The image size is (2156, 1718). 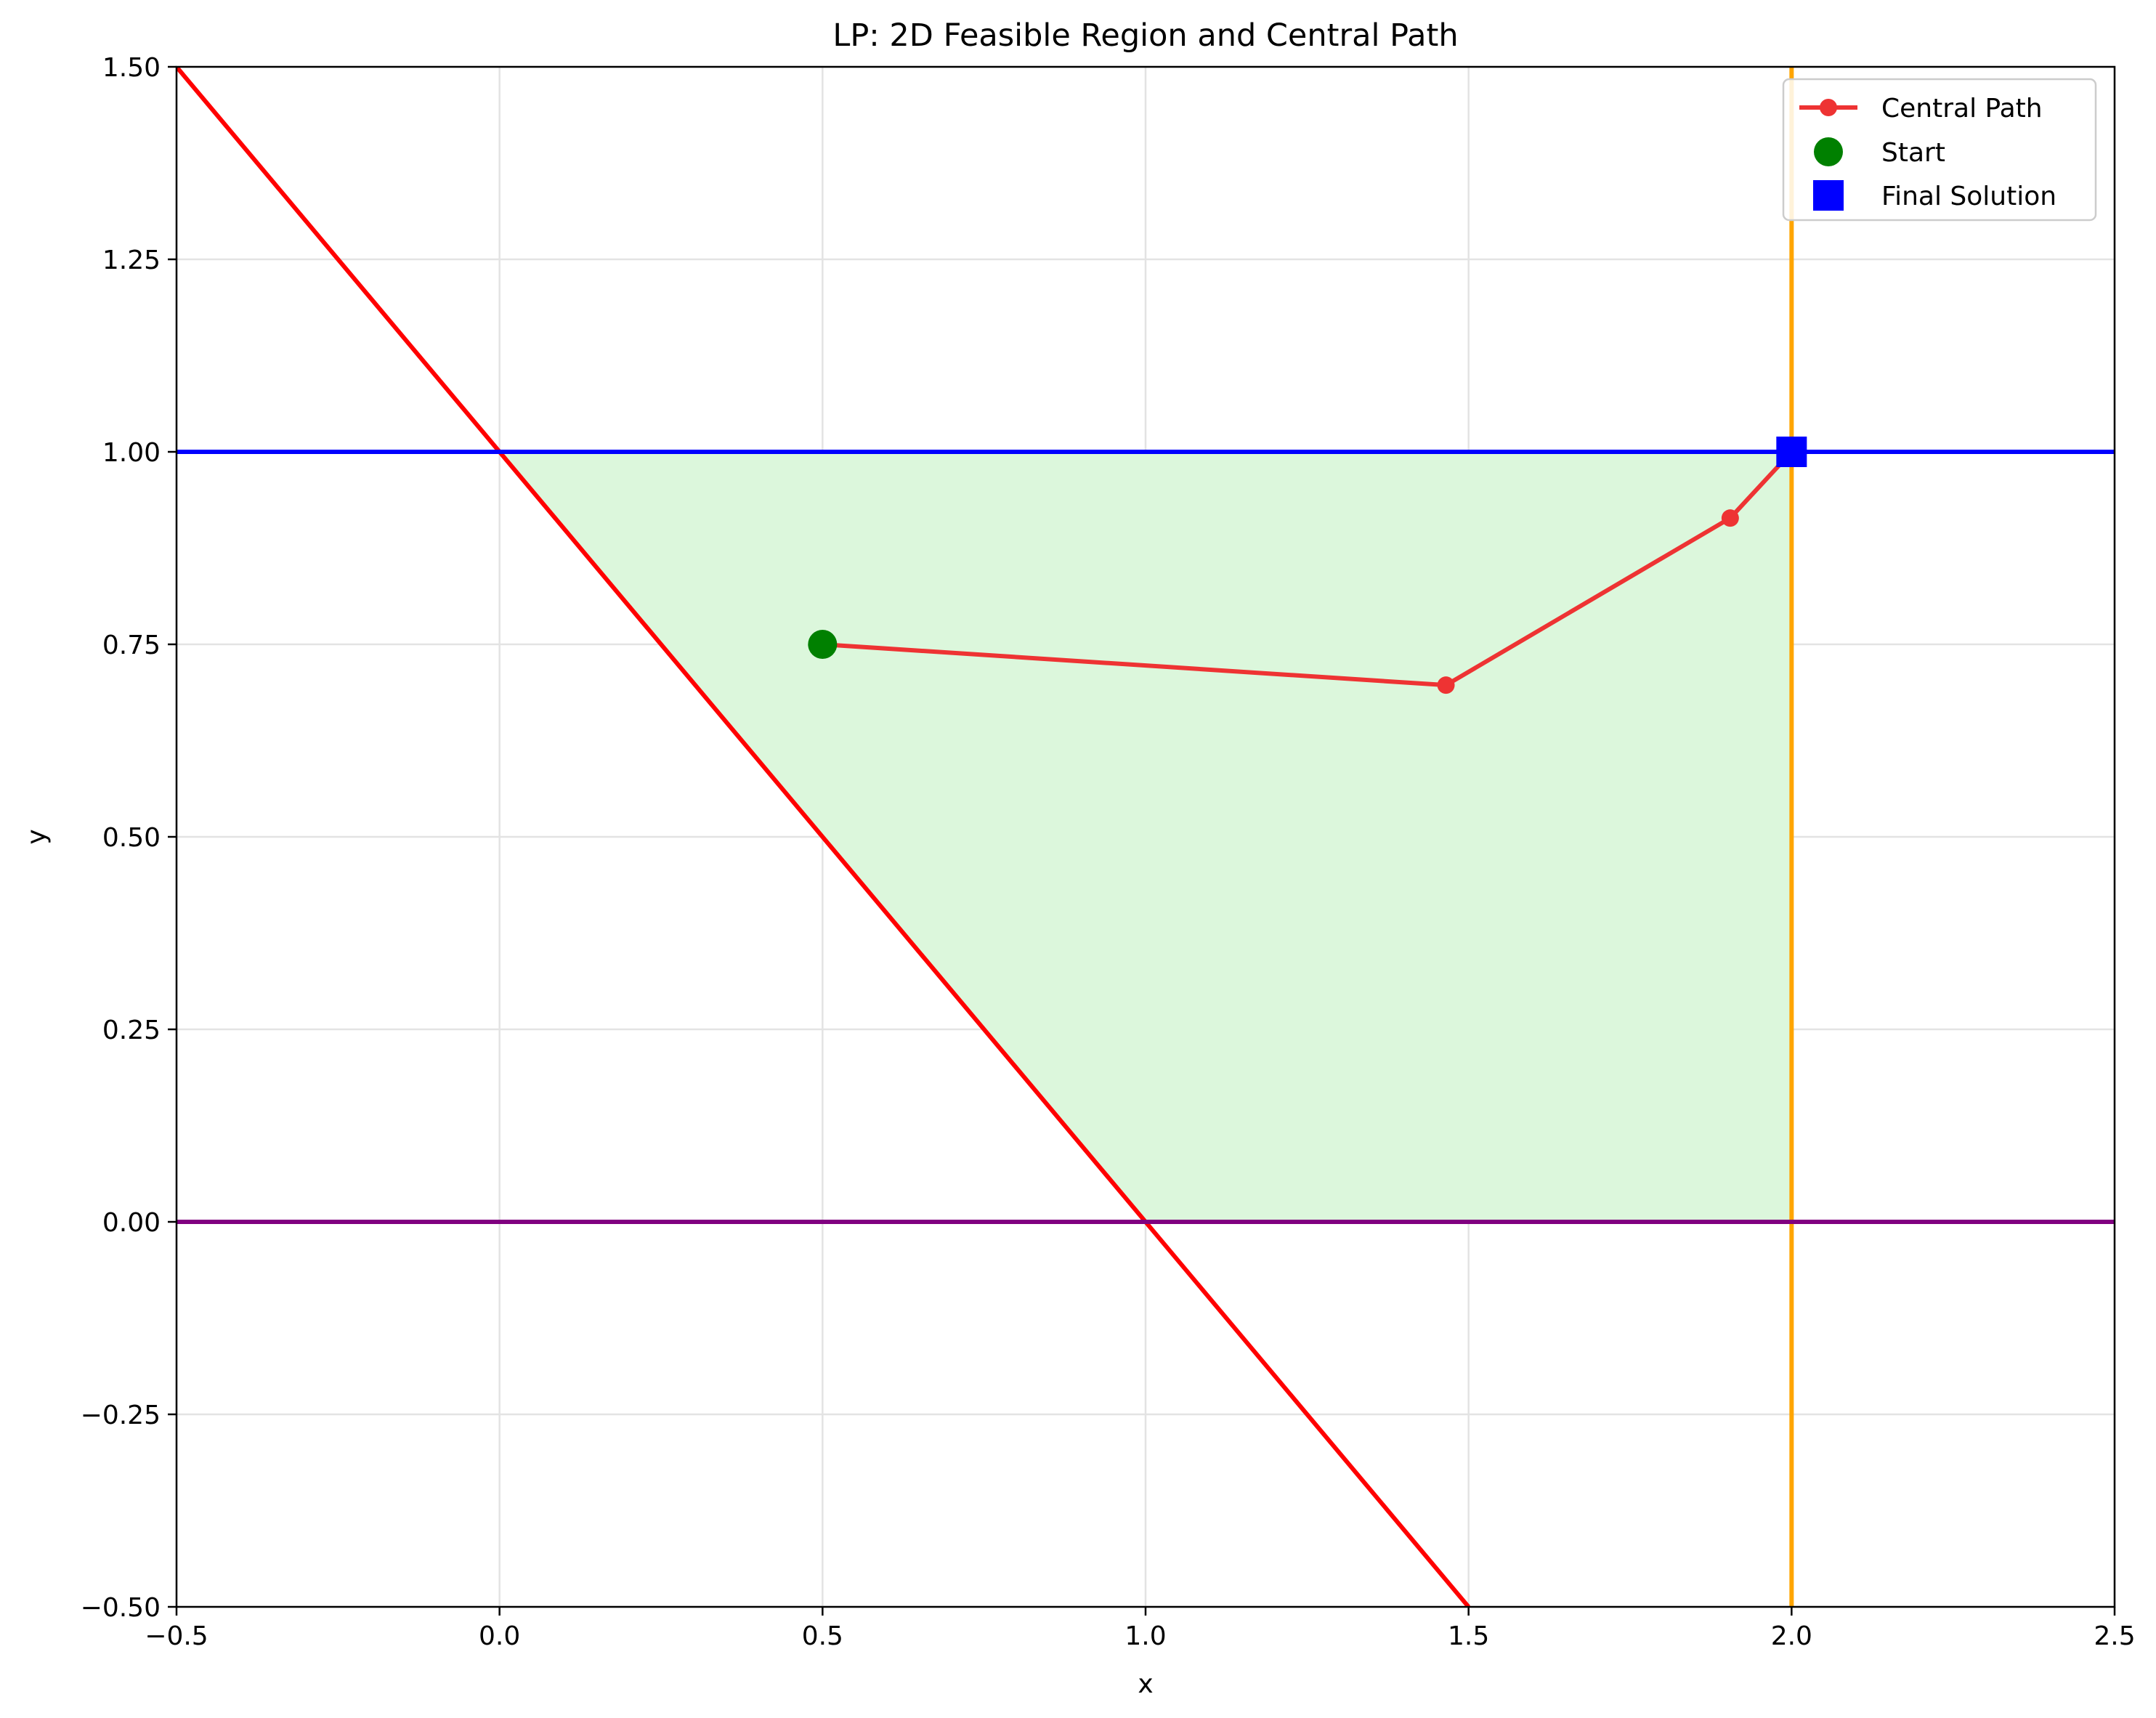 I want to click on y-tick-label: 0.75, so click(x=131, y=645).